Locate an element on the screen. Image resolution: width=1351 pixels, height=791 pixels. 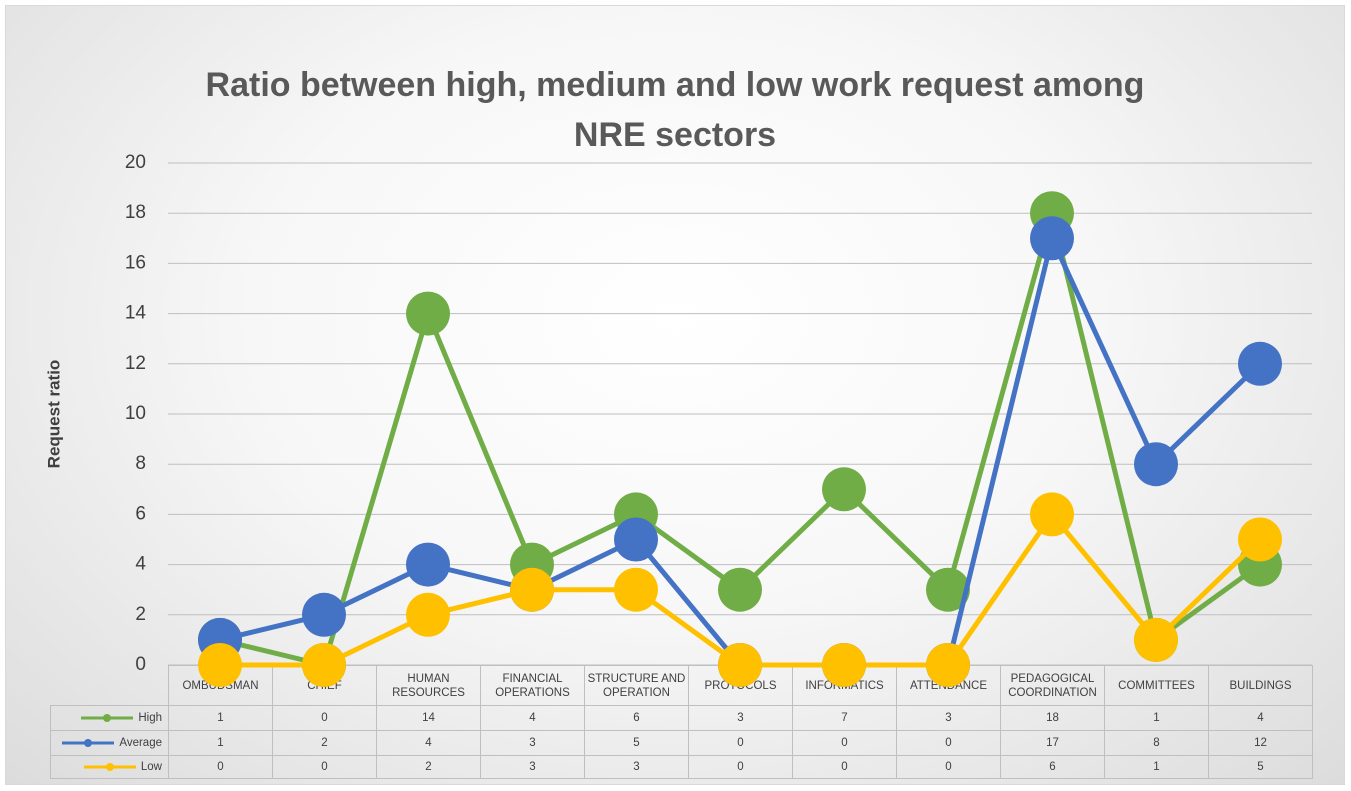
table-category: CHIEF is located at coordinates (324, 685).